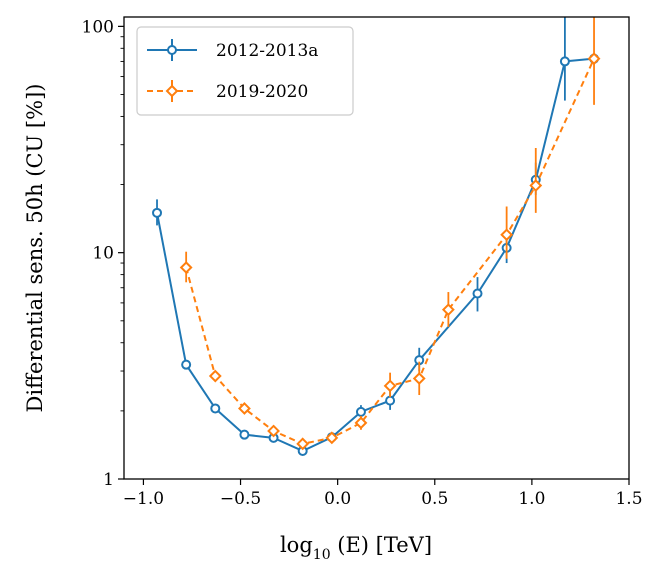  Describe the element at coordinates (267, 51) in the screenshot. I see `legend-label-series-1: 2012-2013a` at that location.